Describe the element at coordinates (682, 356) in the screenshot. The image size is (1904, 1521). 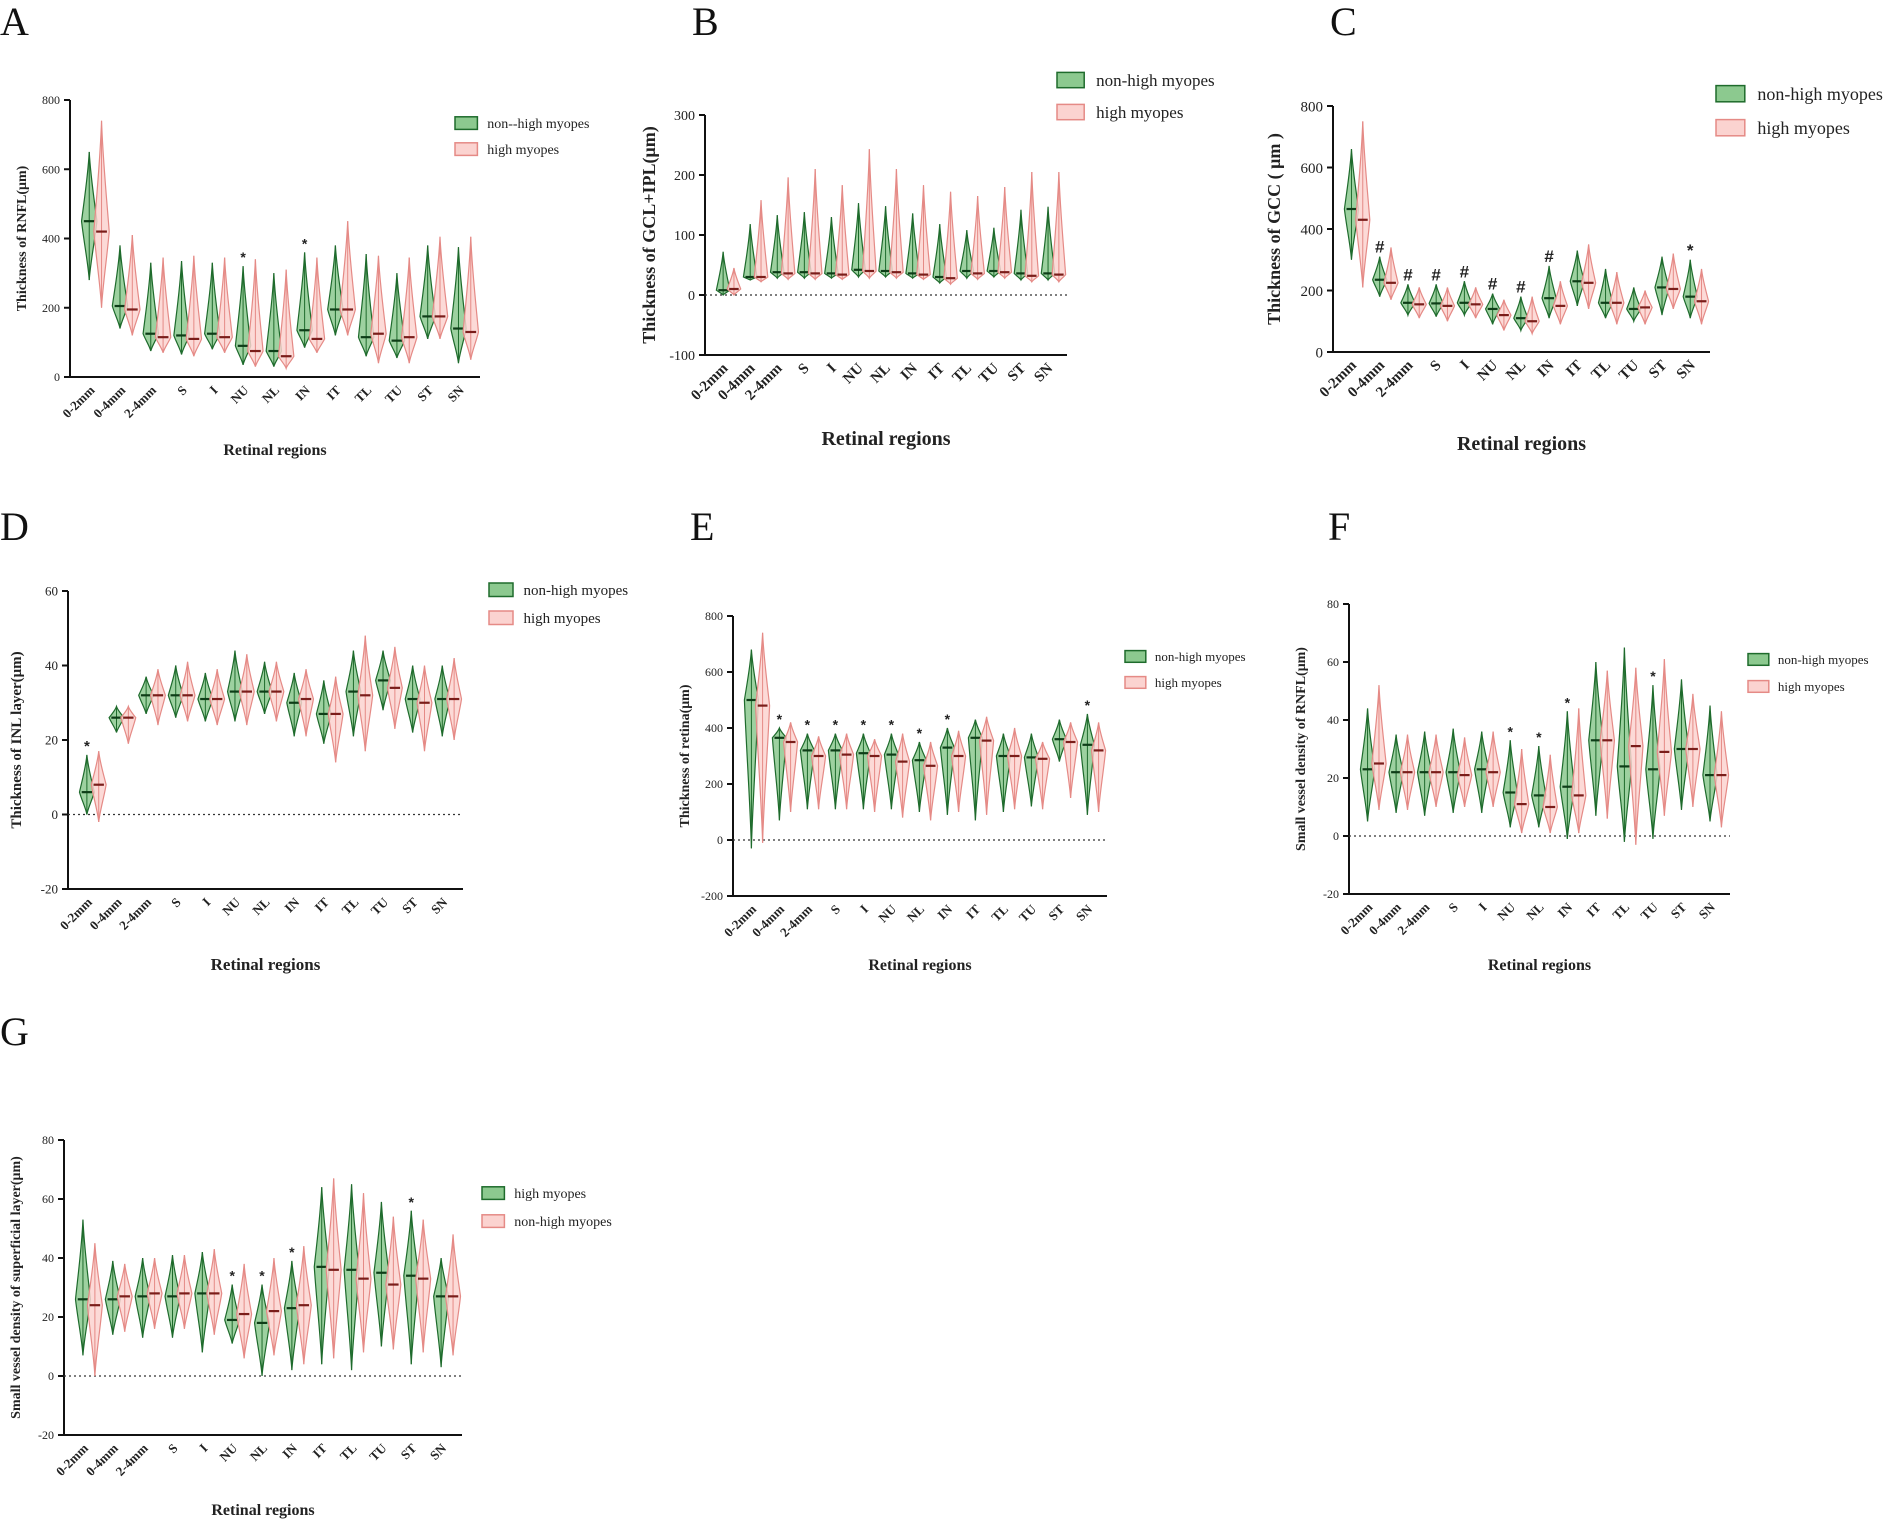
I see `y-tick-label: -100` at that location.